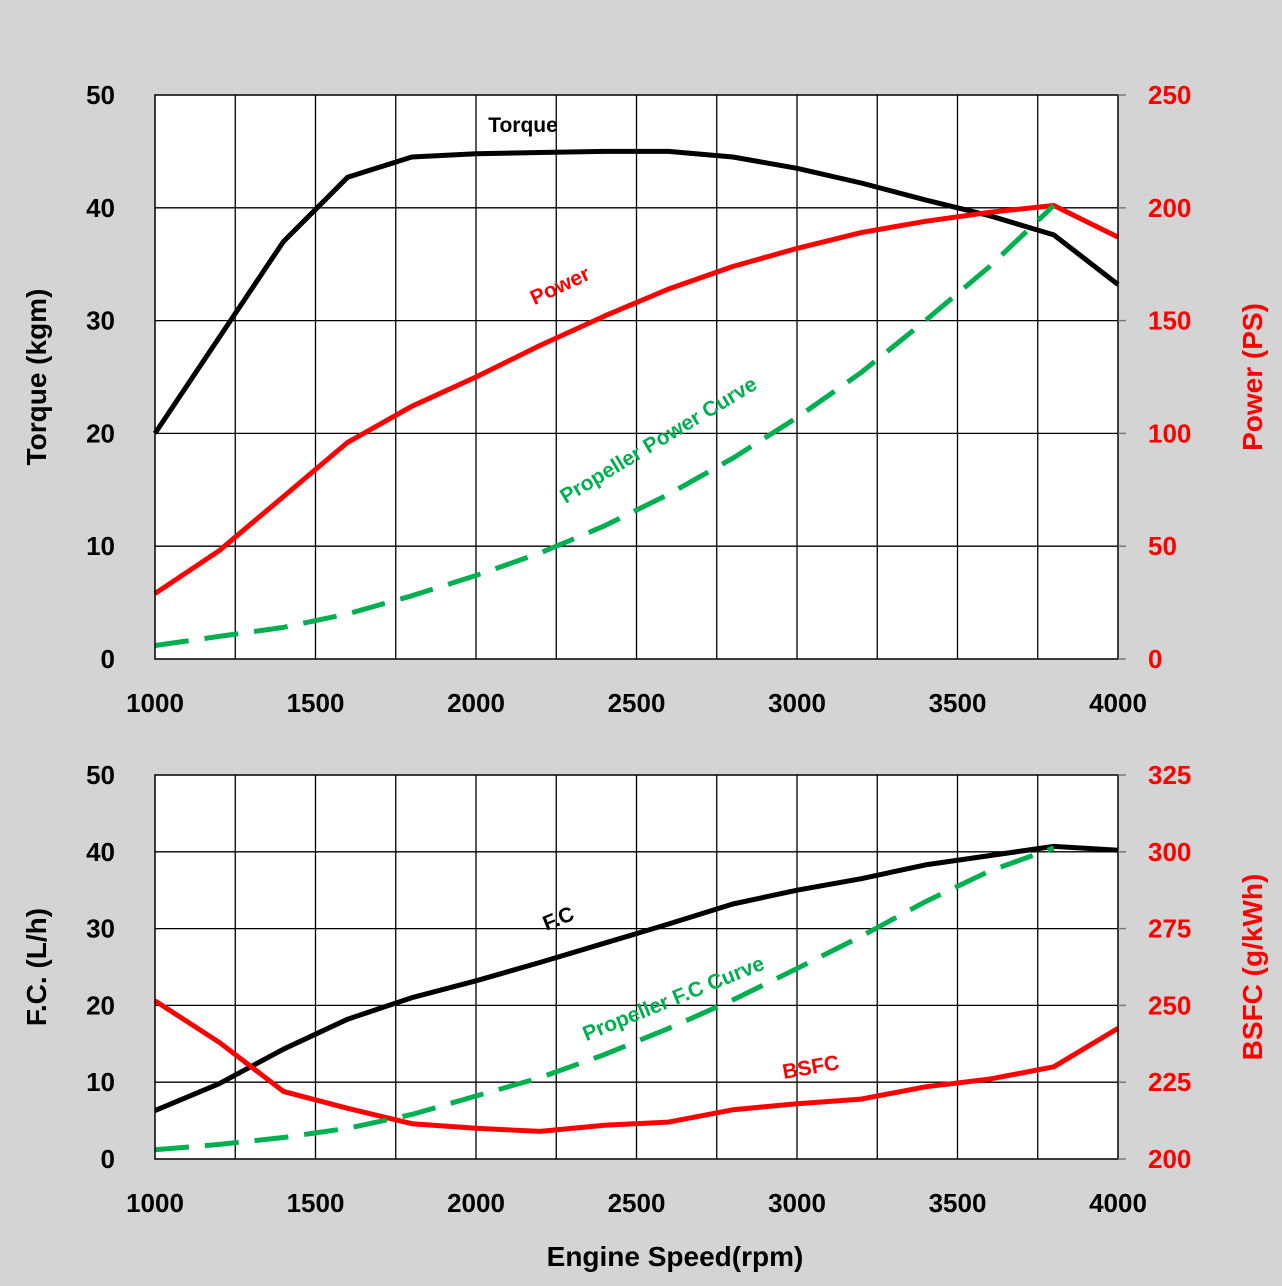  What do you see at coordinates (1169, 208) in the screenshot?
I see `chart1-right-y-tick-label: 200` at bounding box center [1169, 208].